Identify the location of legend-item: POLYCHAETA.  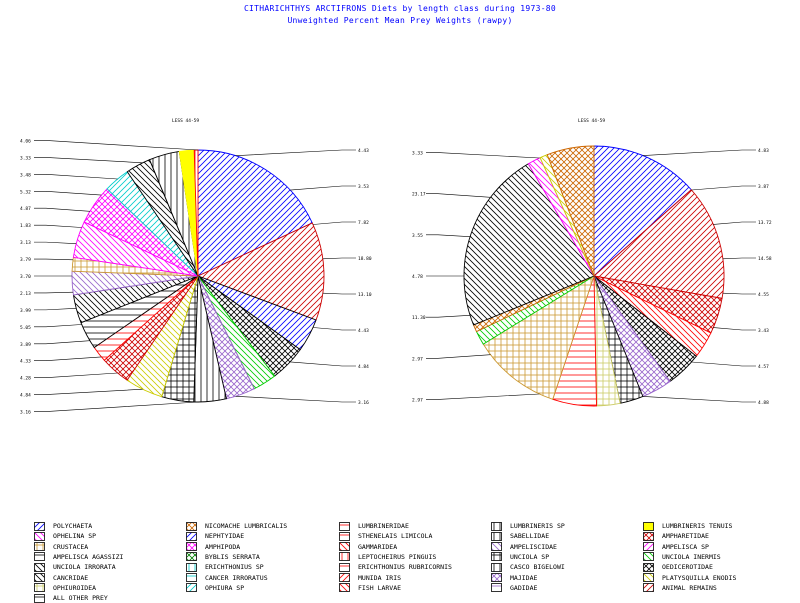
(63, 526).